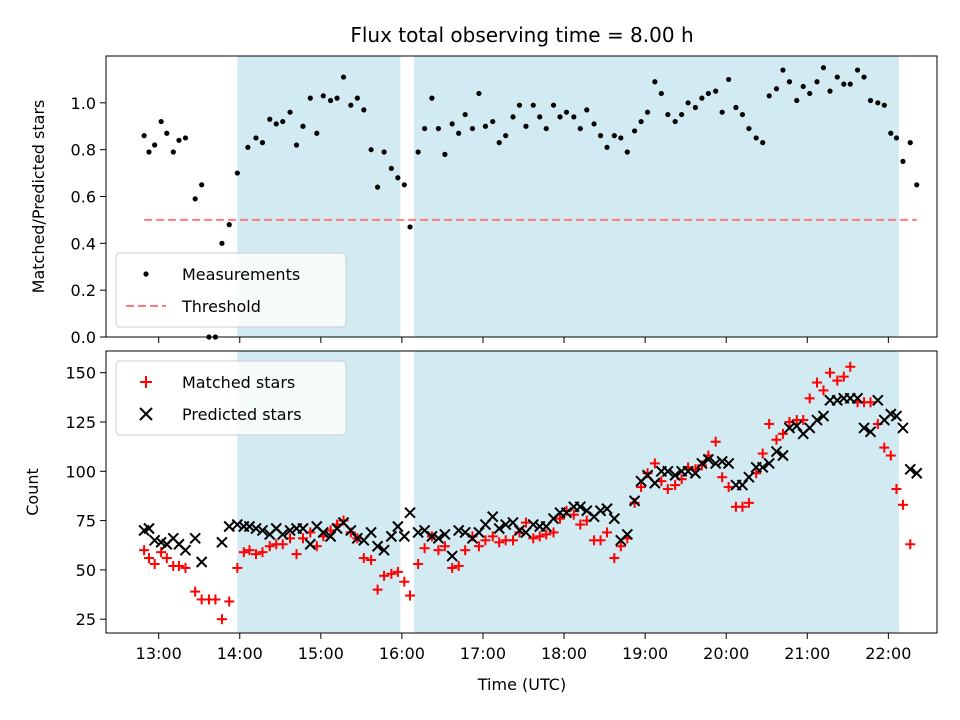 Image resolution: width=960 pixels, height=720 pixels. Describe the element at coordinates (817, 420) in the screenshot. I see `bot-s1-point-98-b` at that location.